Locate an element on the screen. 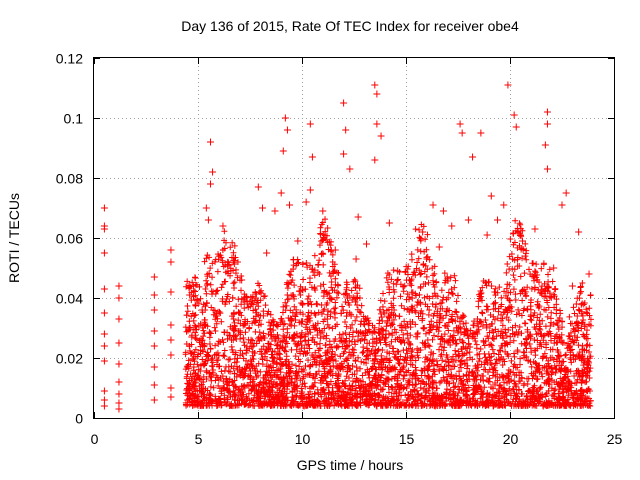  y-tick-label: 0.04 is located at coordinates (69, 299).